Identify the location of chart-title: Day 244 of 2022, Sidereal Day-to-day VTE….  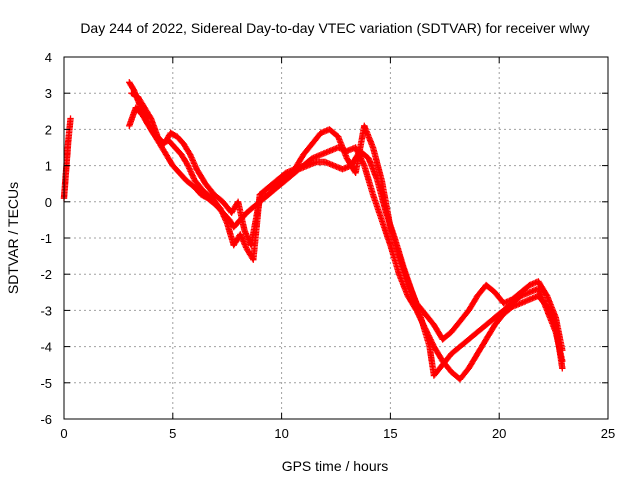
(334, 28).